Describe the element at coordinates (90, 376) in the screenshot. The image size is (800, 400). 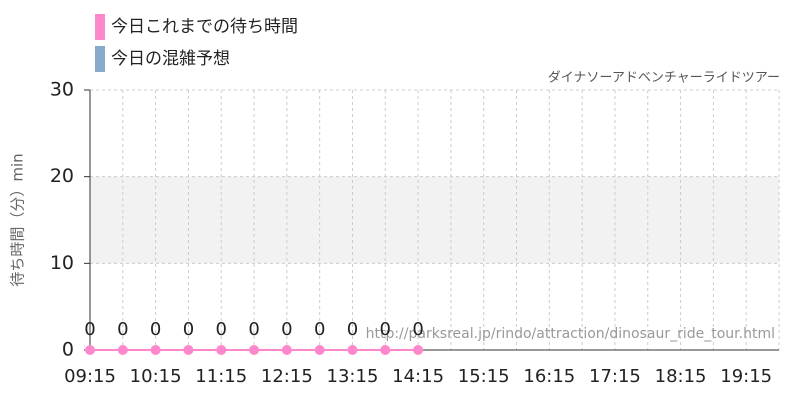
I see `x-tick-label: 09:15` at that location.